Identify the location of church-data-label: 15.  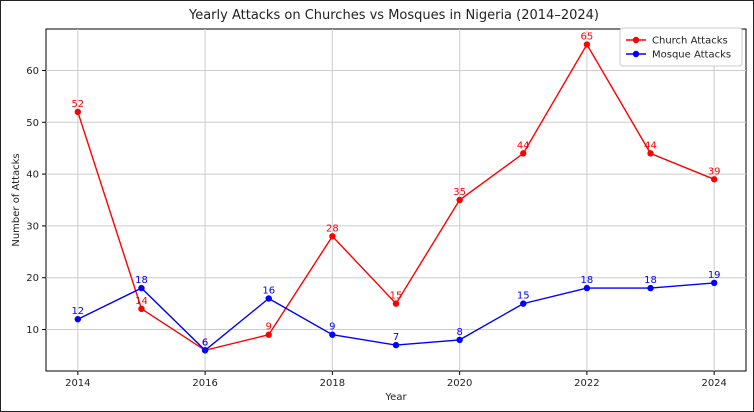
(396, 296).